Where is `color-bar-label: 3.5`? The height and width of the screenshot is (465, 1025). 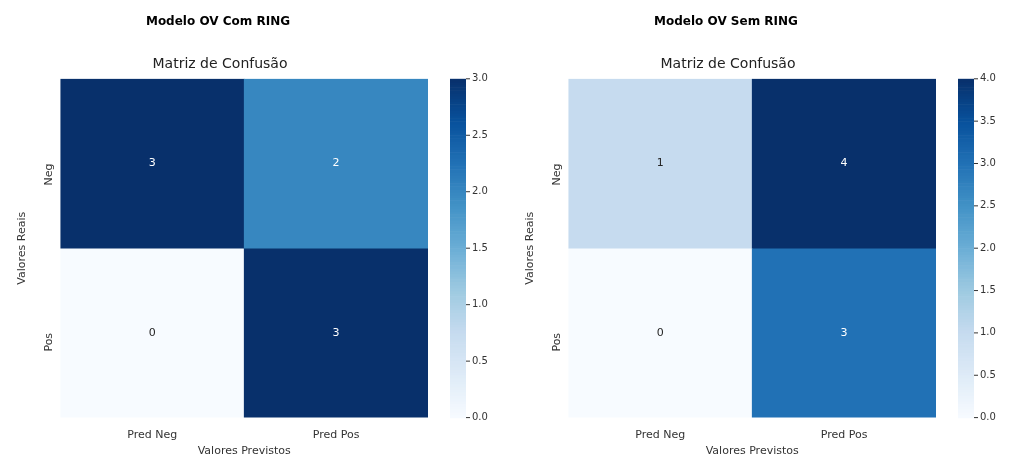
color-bar-label: 3.5 is located at coordinates (988, 120).